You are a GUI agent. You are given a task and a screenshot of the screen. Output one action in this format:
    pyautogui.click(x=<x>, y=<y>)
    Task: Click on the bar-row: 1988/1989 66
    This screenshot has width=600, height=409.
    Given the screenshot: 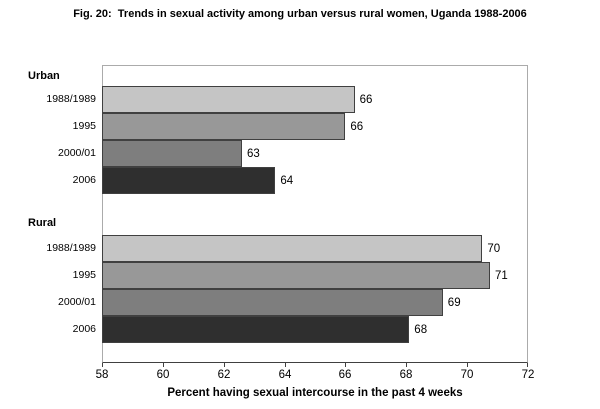 What is the action you would take?
    pyautogui.click(x=300, y=99)
    